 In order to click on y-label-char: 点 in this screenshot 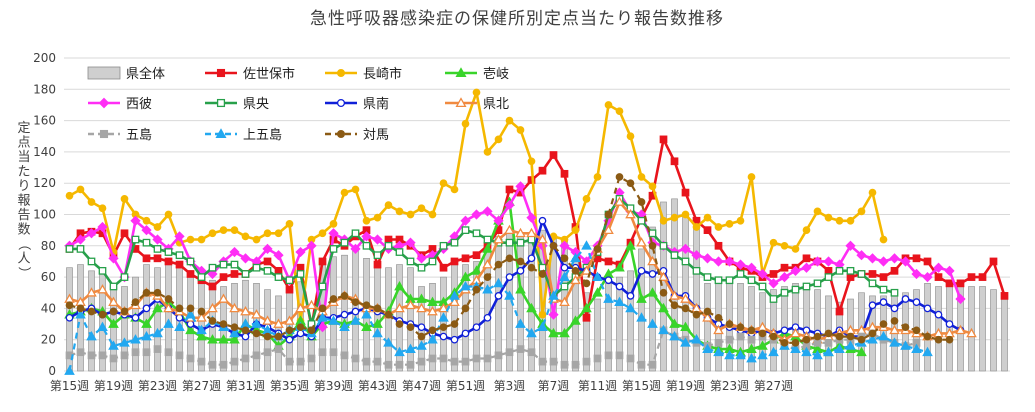, I will do `click(23, 143)`.